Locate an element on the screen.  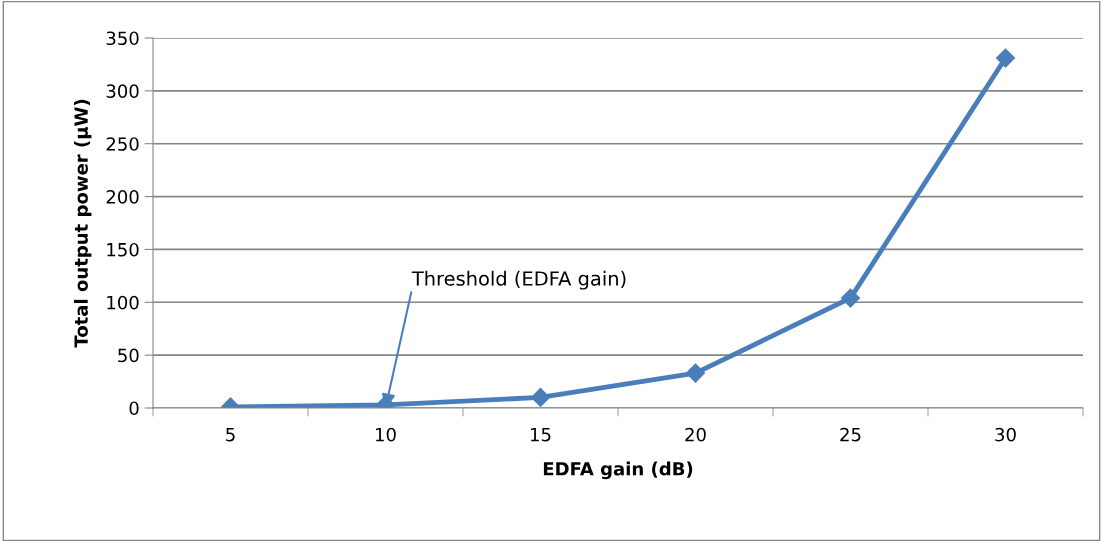
annotation: Threshold (EDFA gain) is located at coordinates (518, 280).